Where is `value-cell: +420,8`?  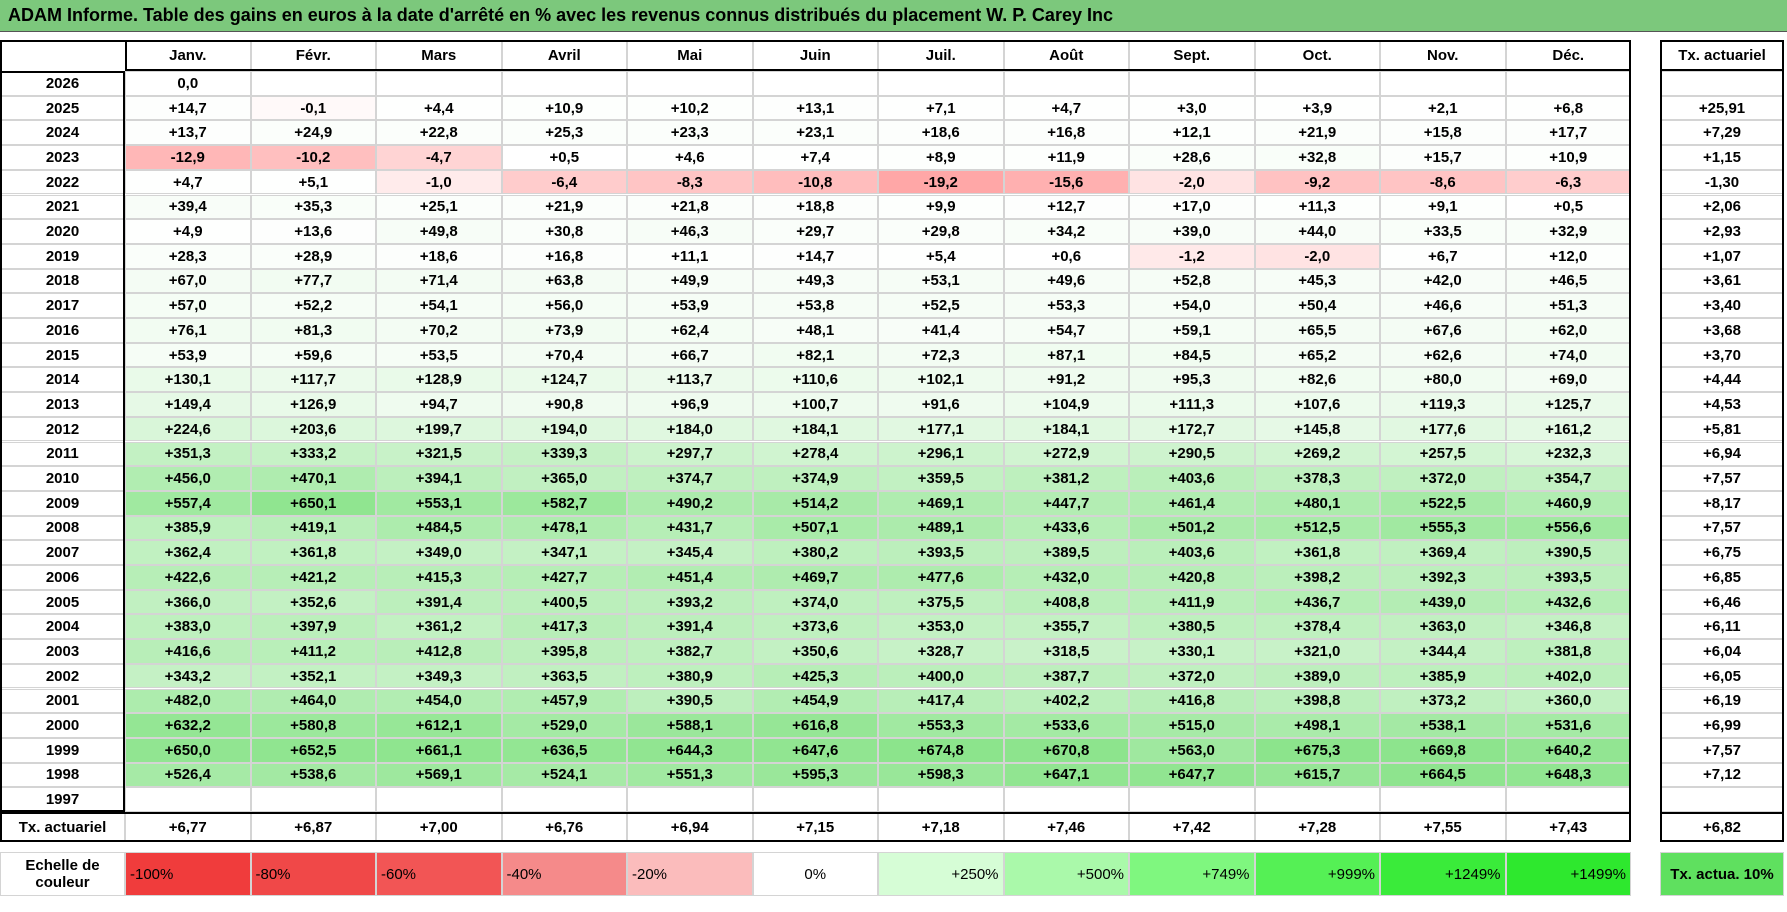 value-cell: +420,8 is located at coordinates (1192, 577).